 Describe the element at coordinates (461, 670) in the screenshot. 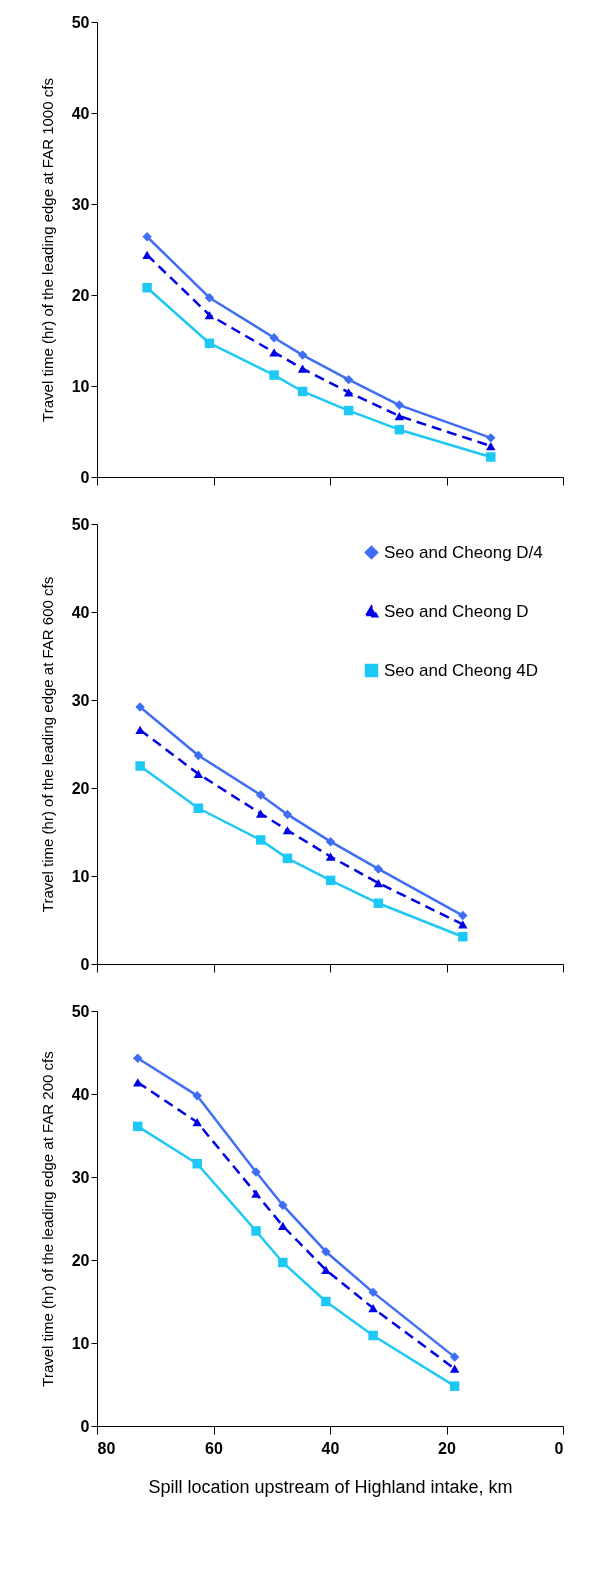

I see `legend-label: Seo and Cheong 4D` at that location.